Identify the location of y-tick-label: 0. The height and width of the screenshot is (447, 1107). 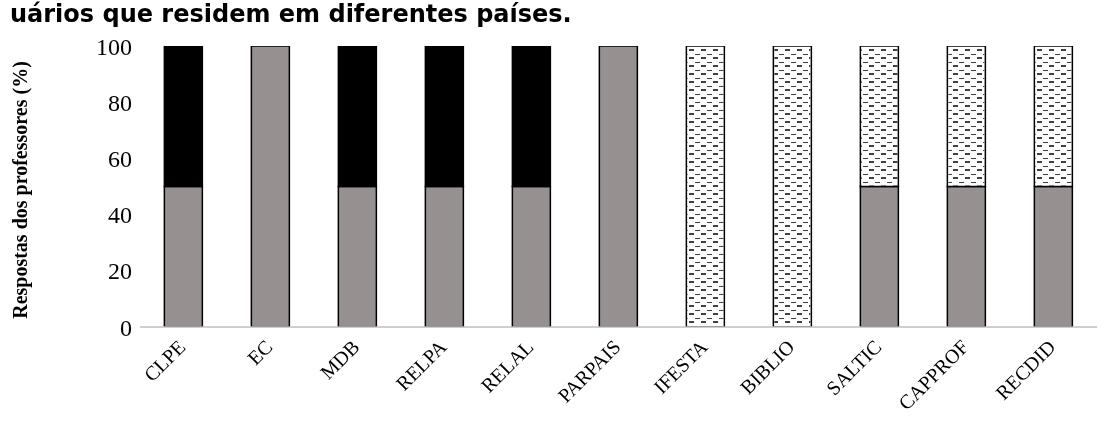
(126, 327).